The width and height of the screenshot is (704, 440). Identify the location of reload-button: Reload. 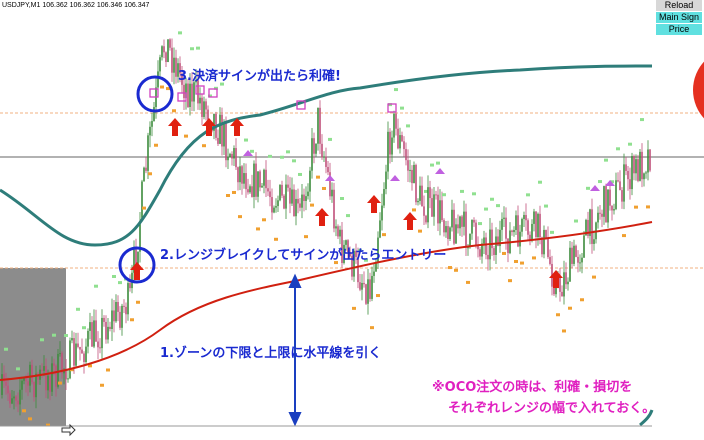
(679, 5).